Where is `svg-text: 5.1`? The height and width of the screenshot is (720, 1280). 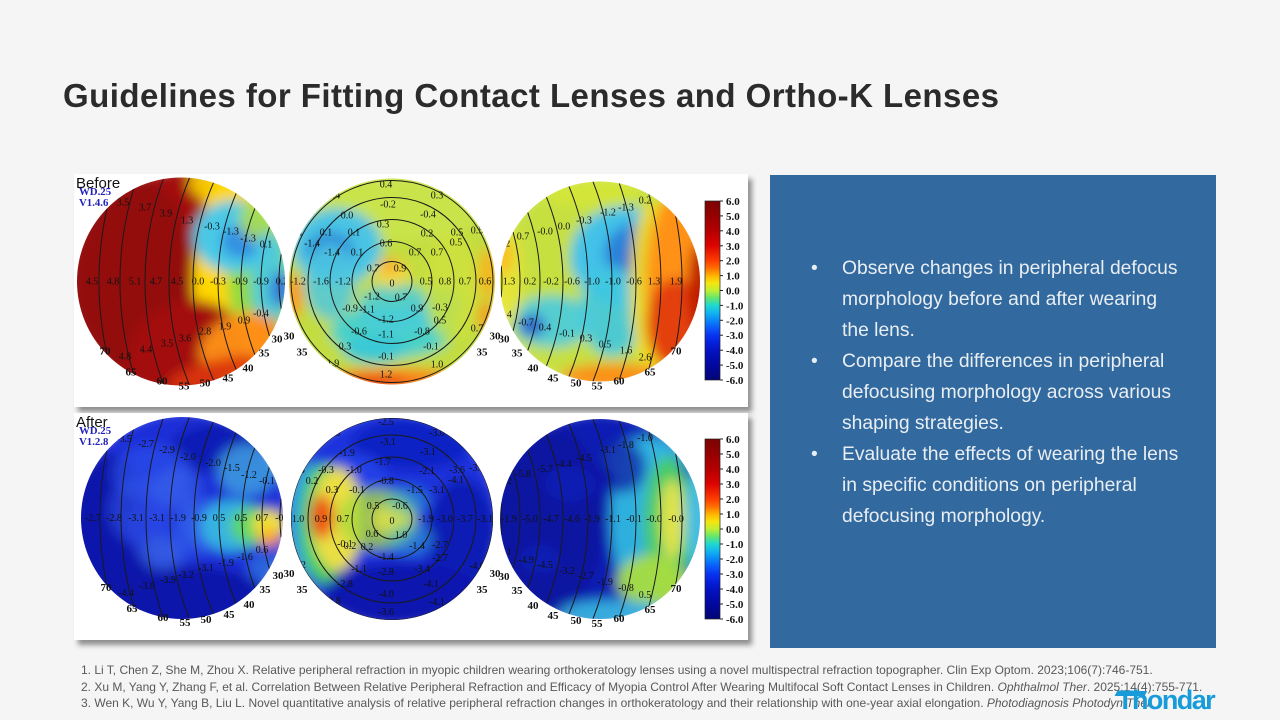 svg-text: 5.1 is located at coordinates (135, 282).